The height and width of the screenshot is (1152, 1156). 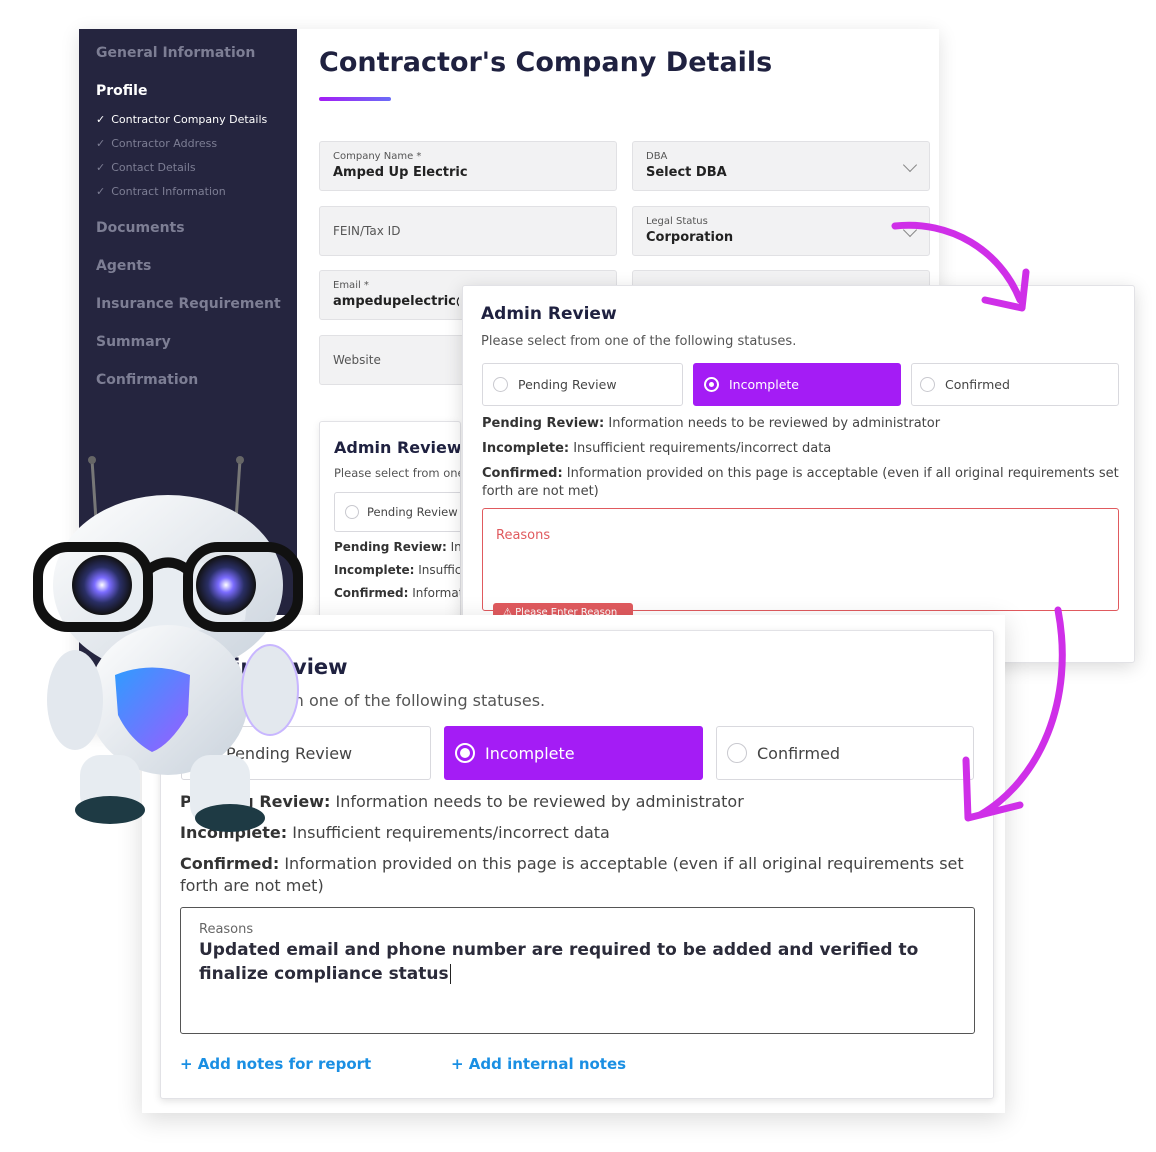 I want to click on arrow-right-icon, so click(x=957, y=262).